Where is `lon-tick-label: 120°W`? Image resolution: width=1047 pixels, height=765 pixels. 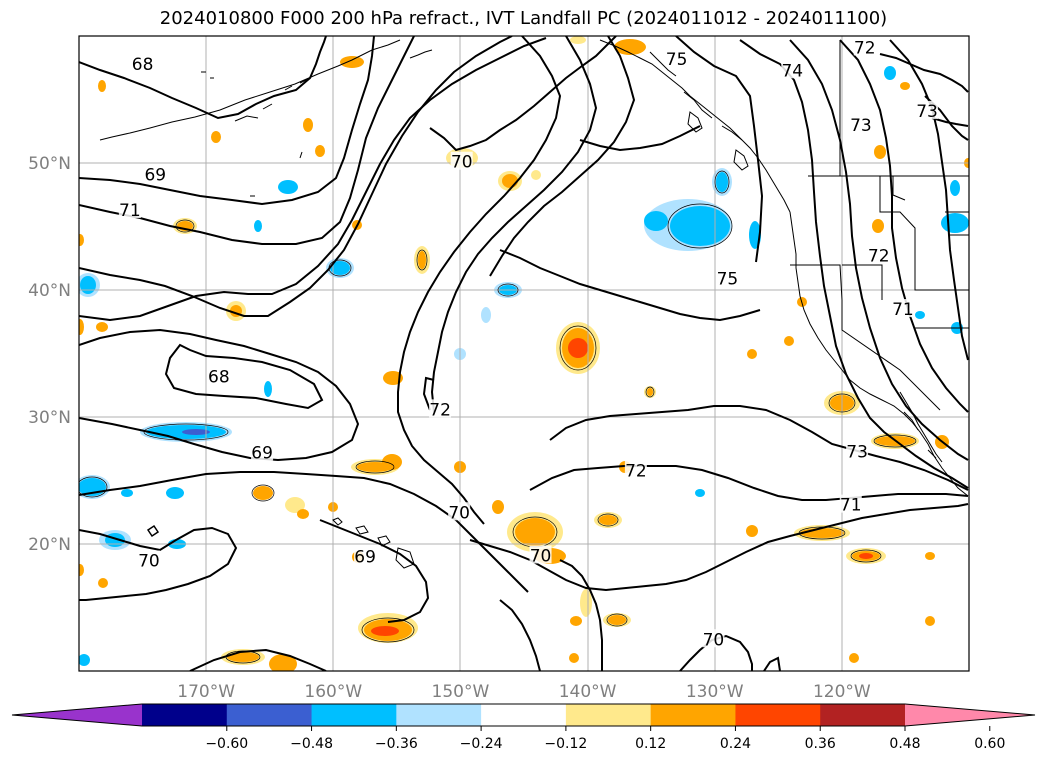
lon-tick-label: 120°W is located at coordinates (842, 692).